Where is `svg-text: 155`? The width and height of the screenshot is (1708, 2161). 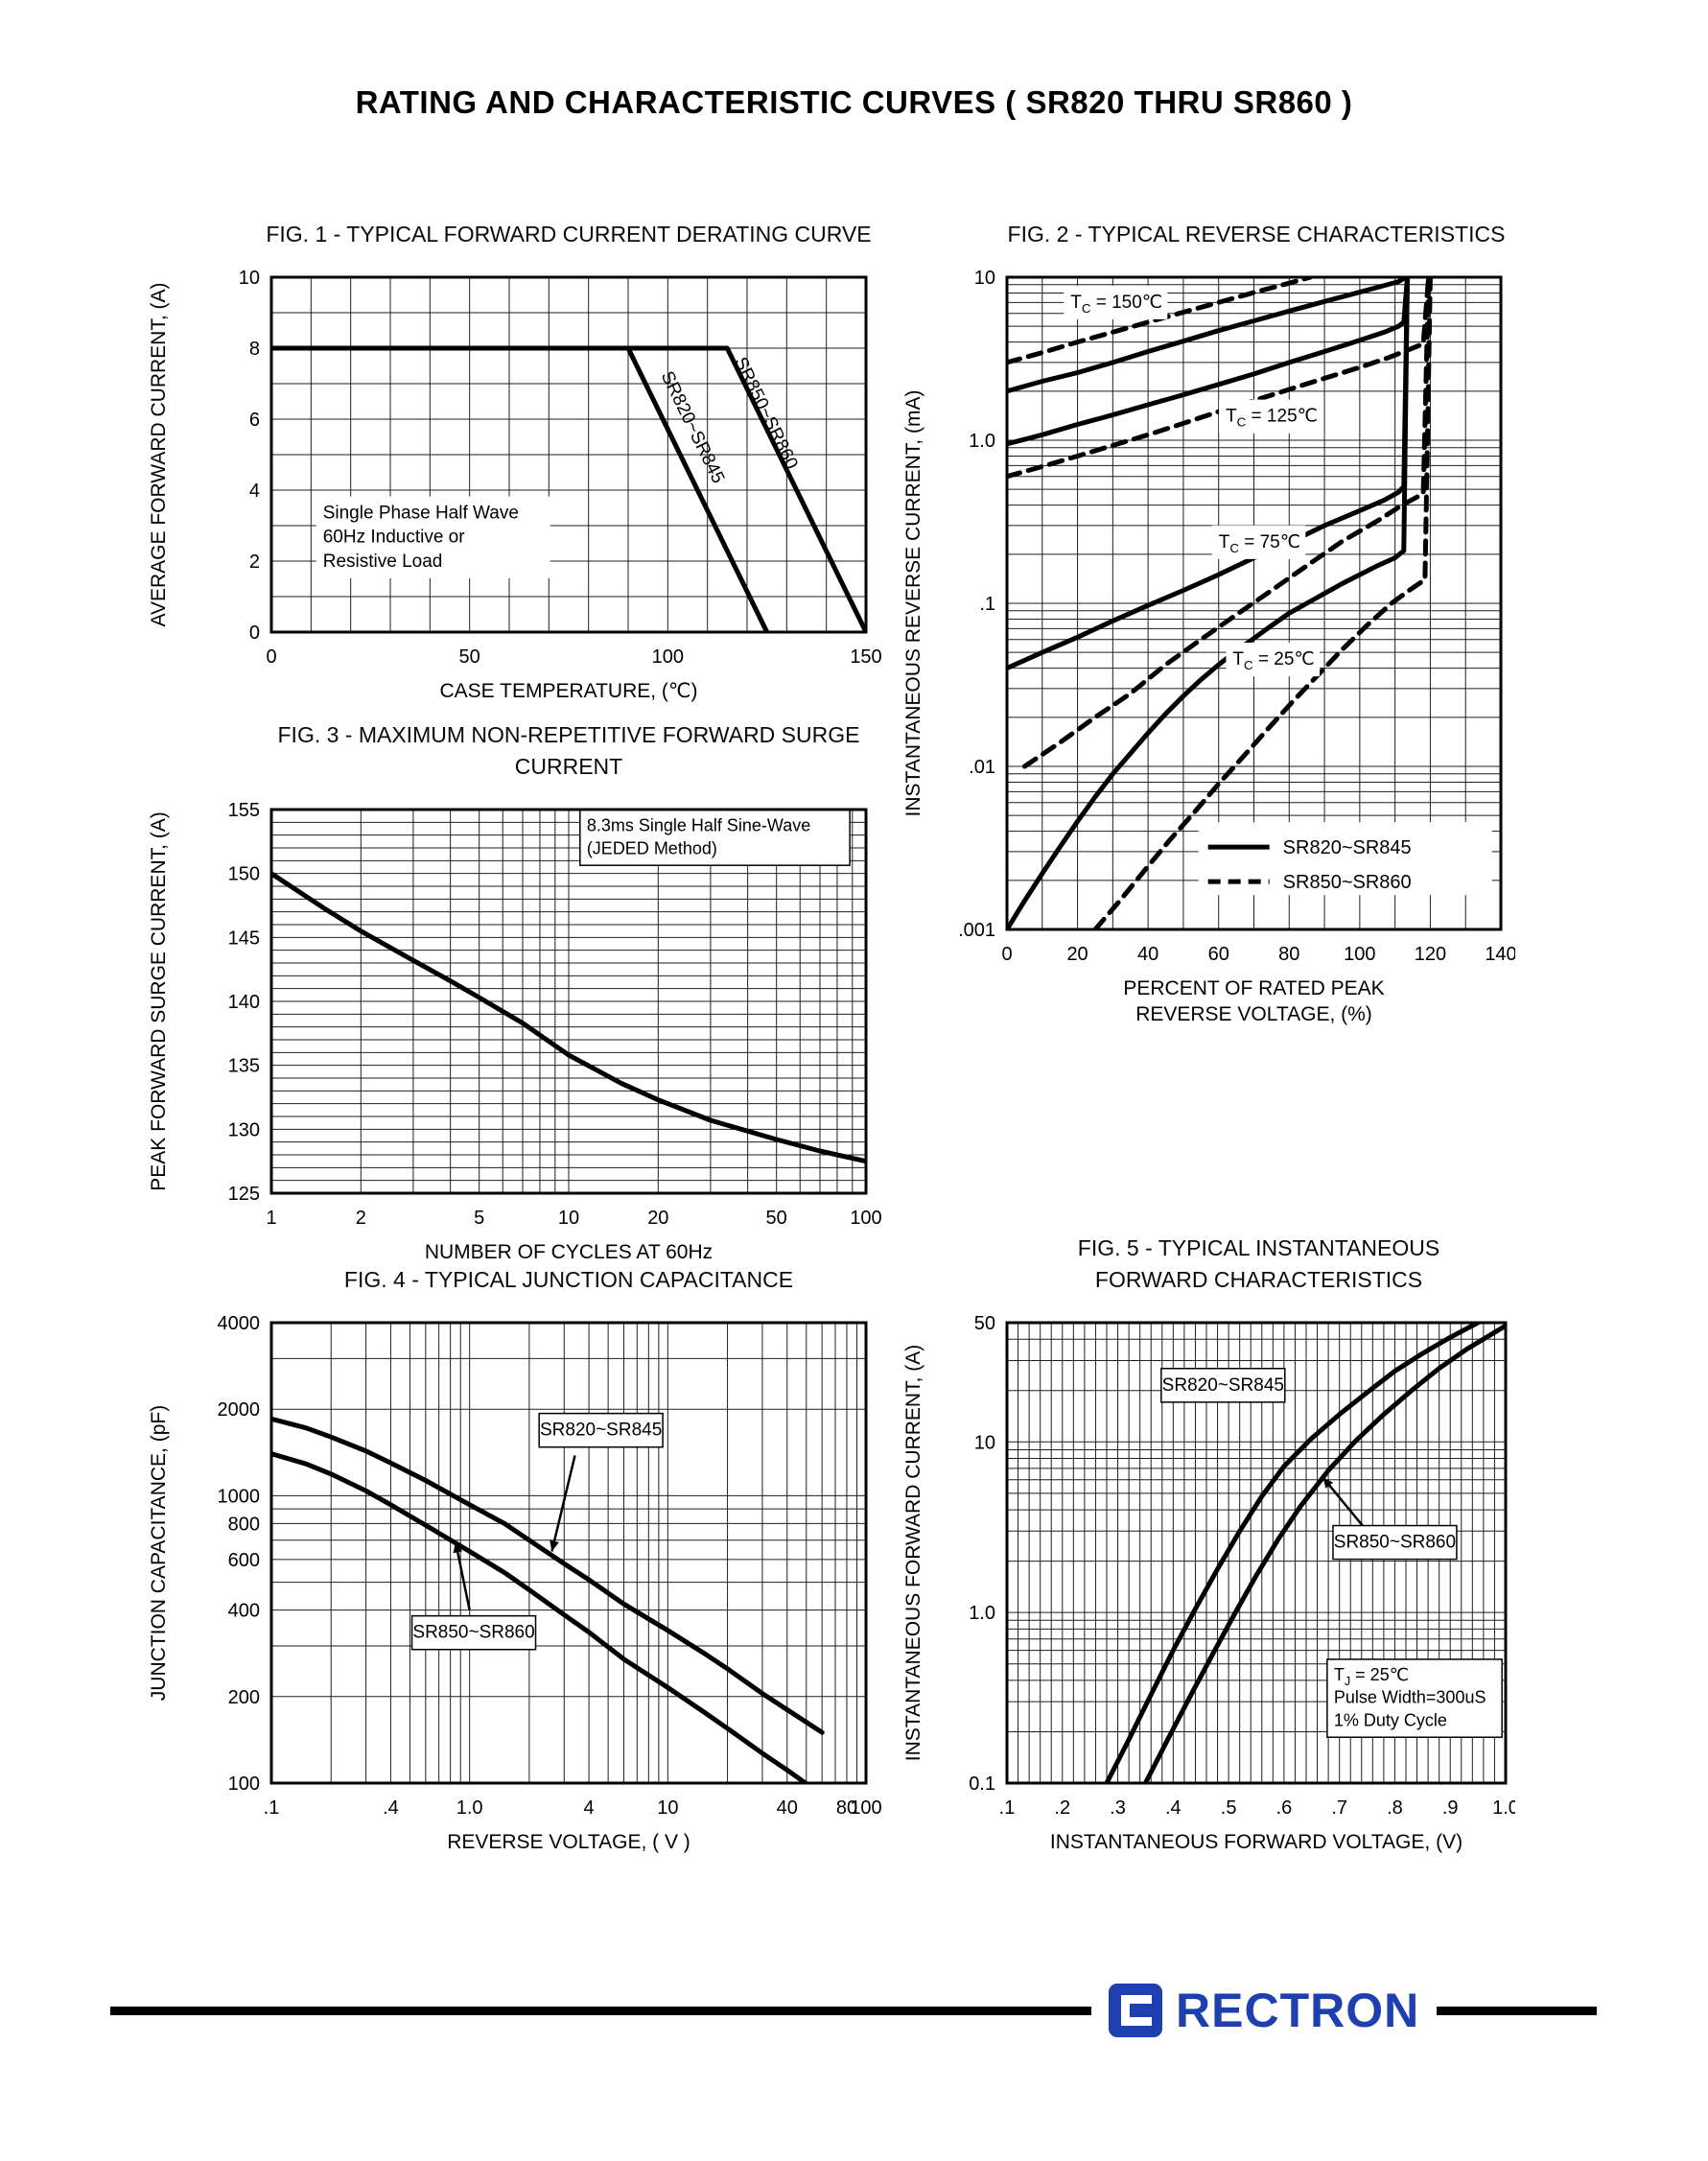 svg-text: 155 is located at coordinates (244, 810).